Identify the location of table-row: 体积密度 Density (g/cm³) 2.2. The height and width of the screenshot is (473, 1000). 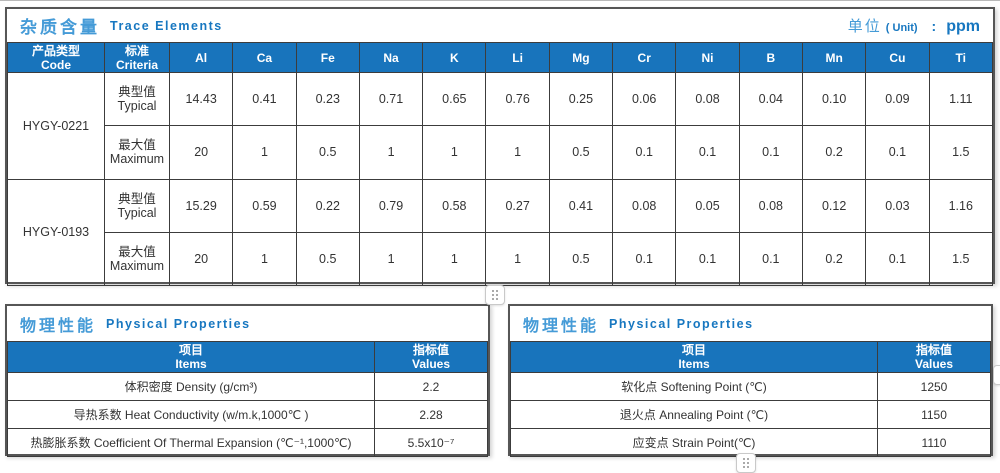
(247, 386).